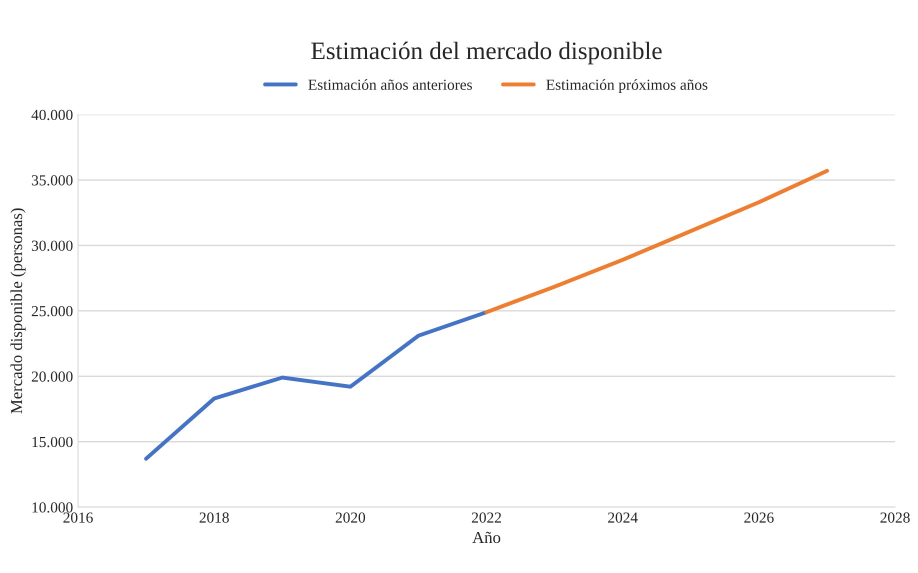 Image resolution: width=918 pixels, height=573 pixels. Describe the element at coordinates (52, 376) in the screenshot. I see `y-tick-label: 20.000` at that location.